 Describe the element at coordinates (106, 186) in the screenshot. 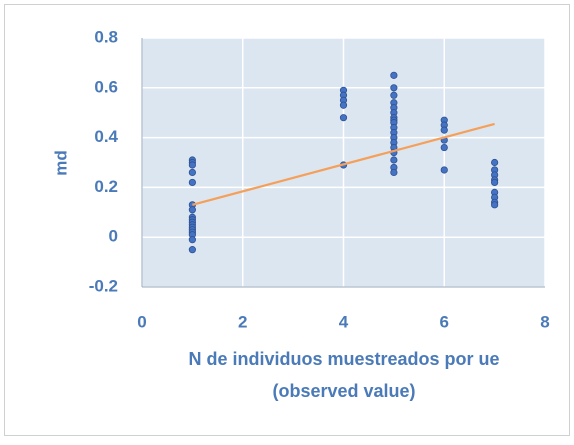

I see `y-tick-label: 0.2` at that location.